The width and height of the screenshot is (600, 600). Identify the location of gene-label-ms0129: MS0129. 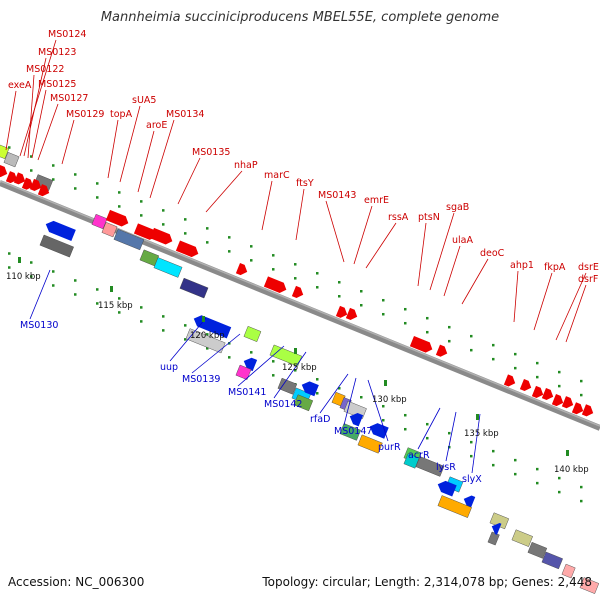
(85, 114).